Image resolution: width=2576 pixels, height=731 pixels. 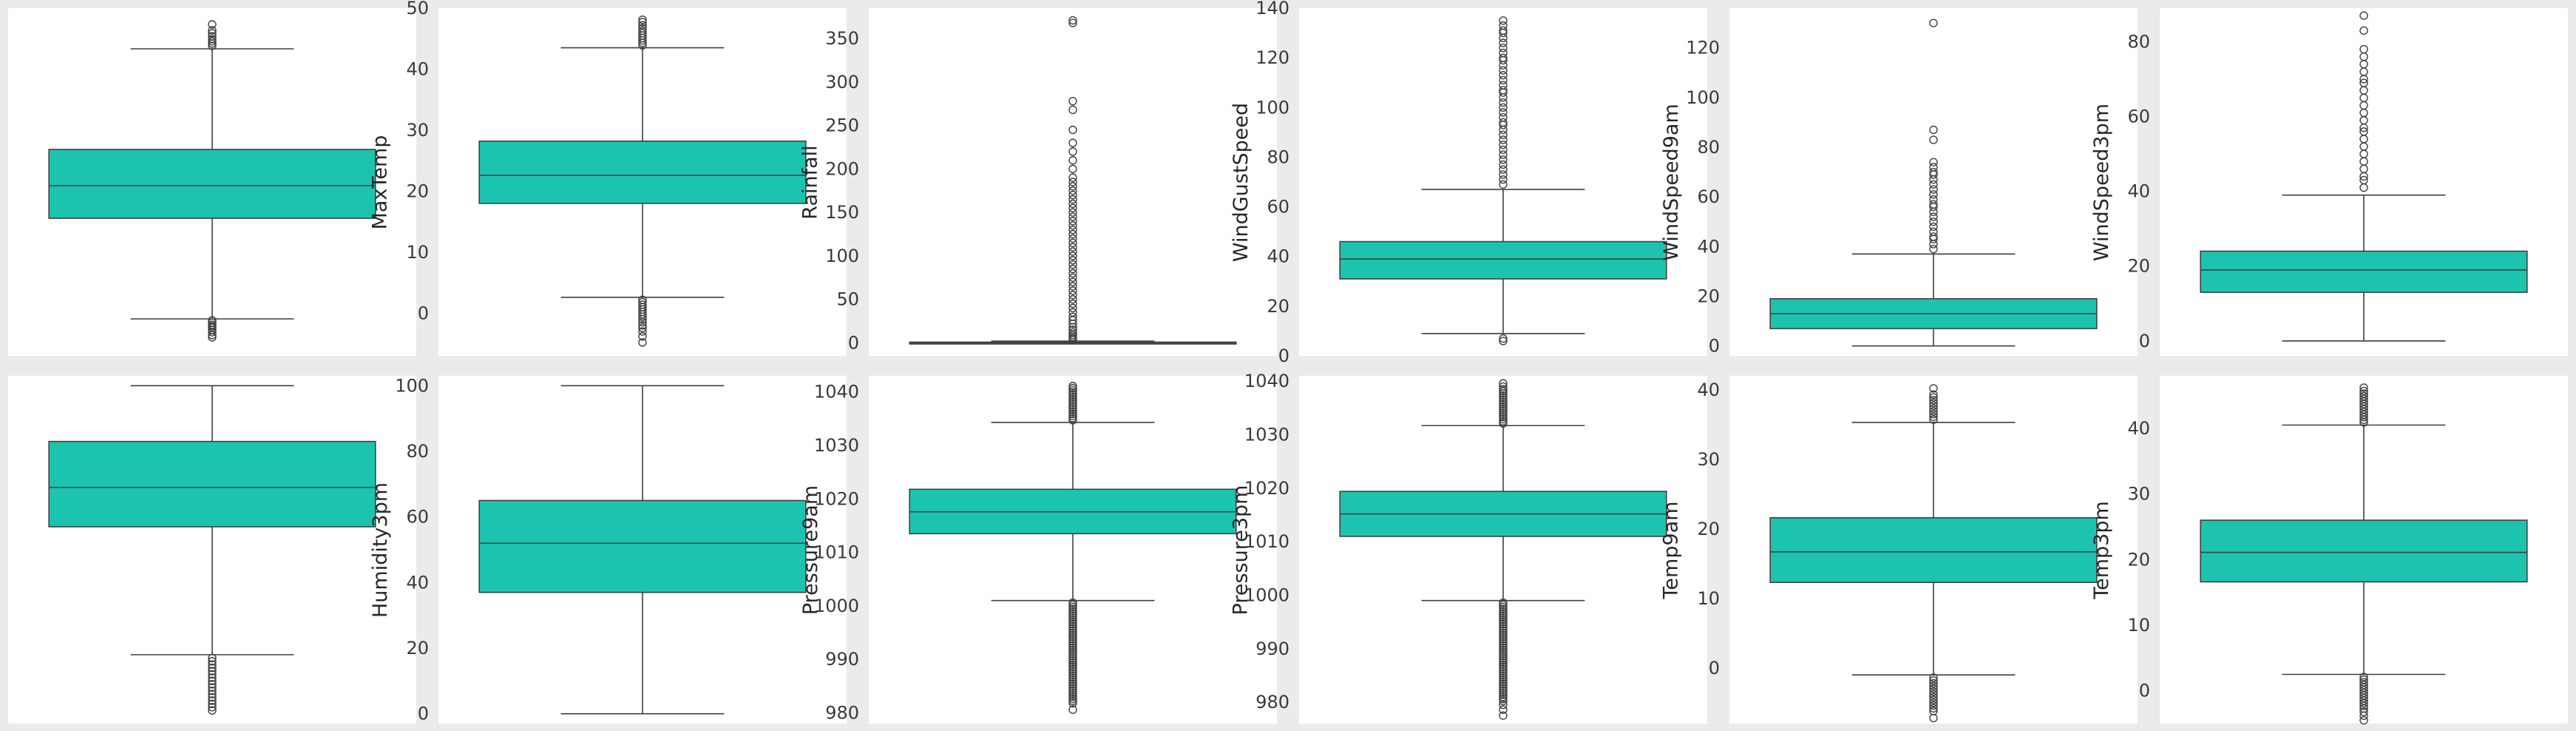 I want to click on y-axis-label: WindGustSpeed, so click(x=1241, y=182).